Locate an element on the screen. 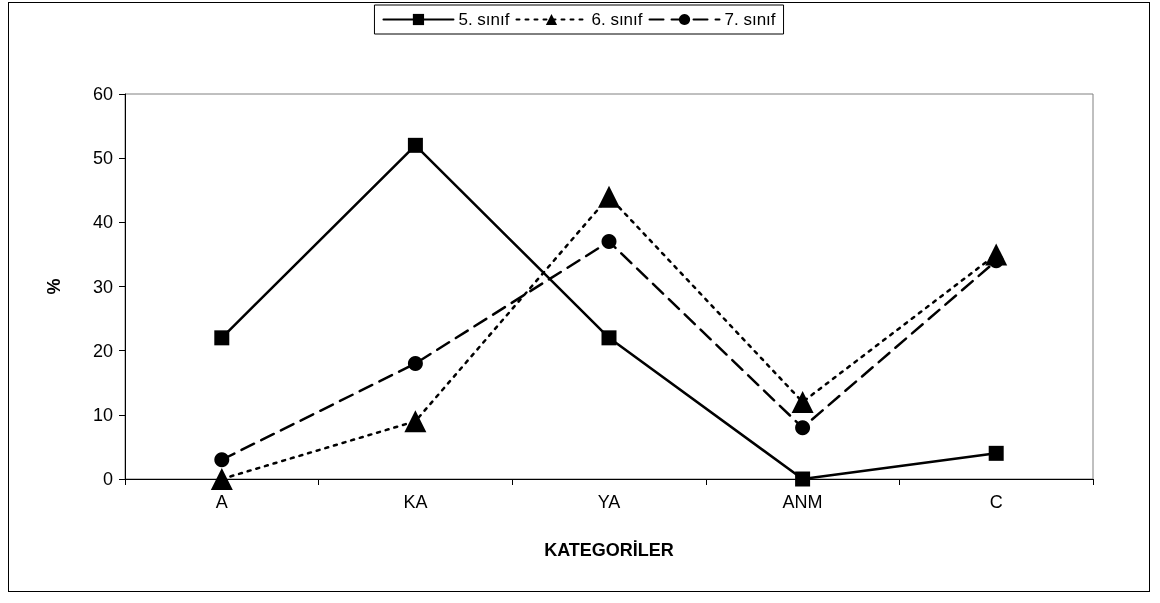 Image resolution: width=1160 pixels, height=603 pixels. y-tick-label: 30 is located at coordinates (102, 286).